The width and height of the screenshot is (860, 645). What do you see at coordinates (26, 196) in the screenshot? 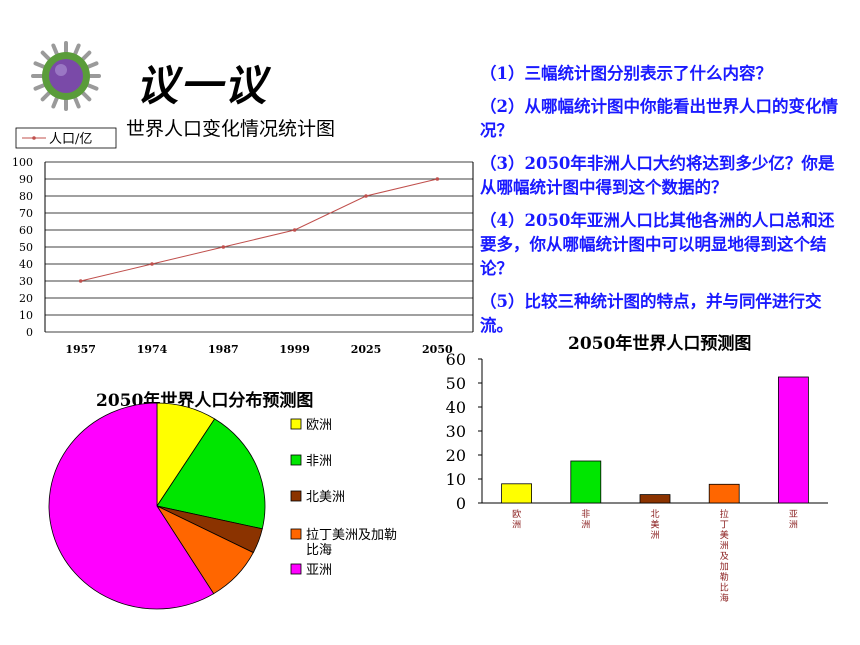
I see `y-tick-label: 80` at bounding box center [26, 196].